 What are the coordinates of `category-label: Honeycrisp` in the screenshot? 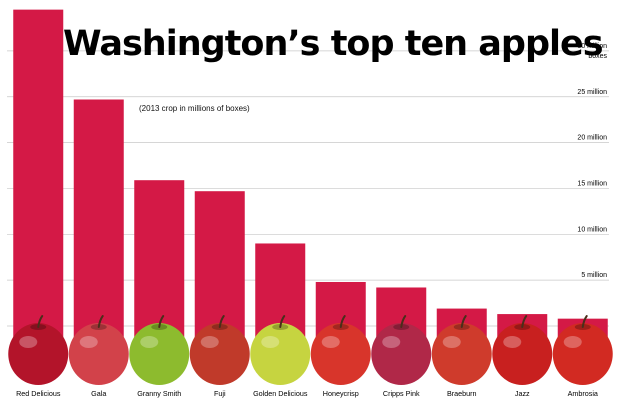 It's located at (341, 393).